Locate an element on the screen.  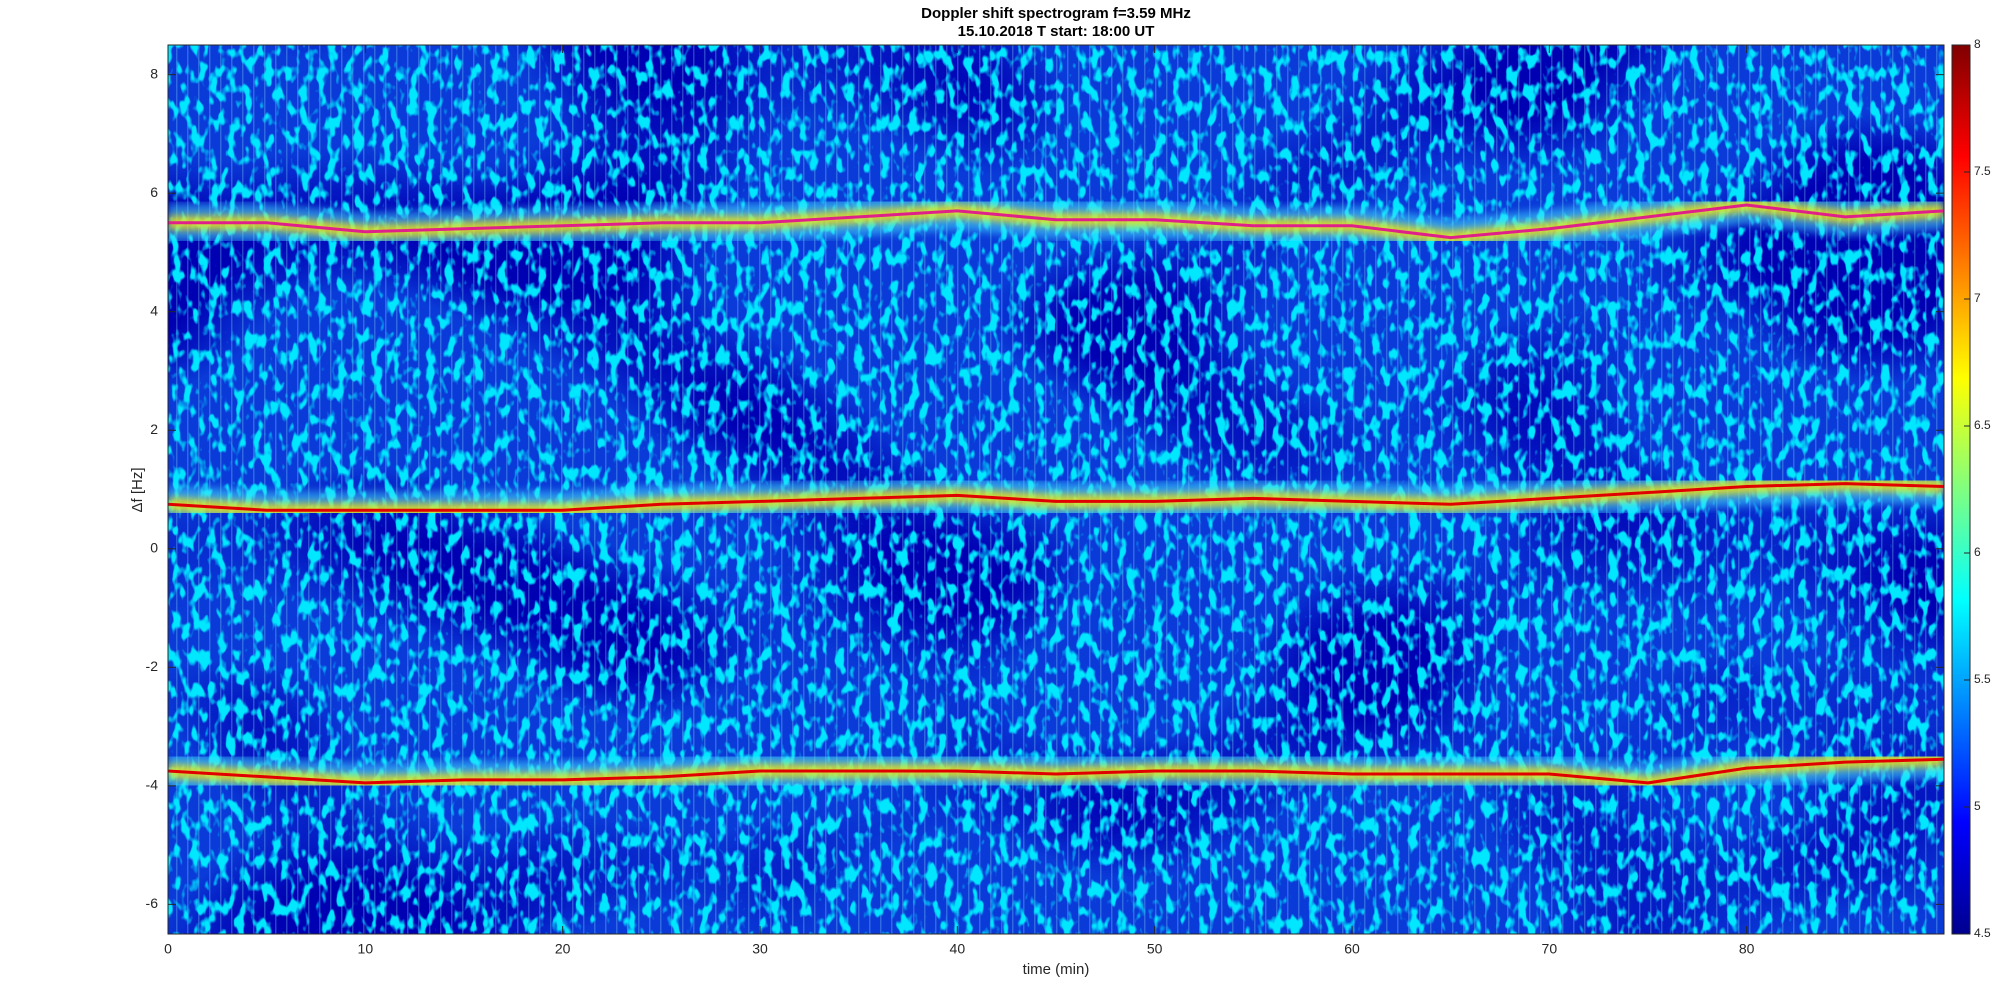
y-tick-label: 0 is located at coordinates (154, 547).